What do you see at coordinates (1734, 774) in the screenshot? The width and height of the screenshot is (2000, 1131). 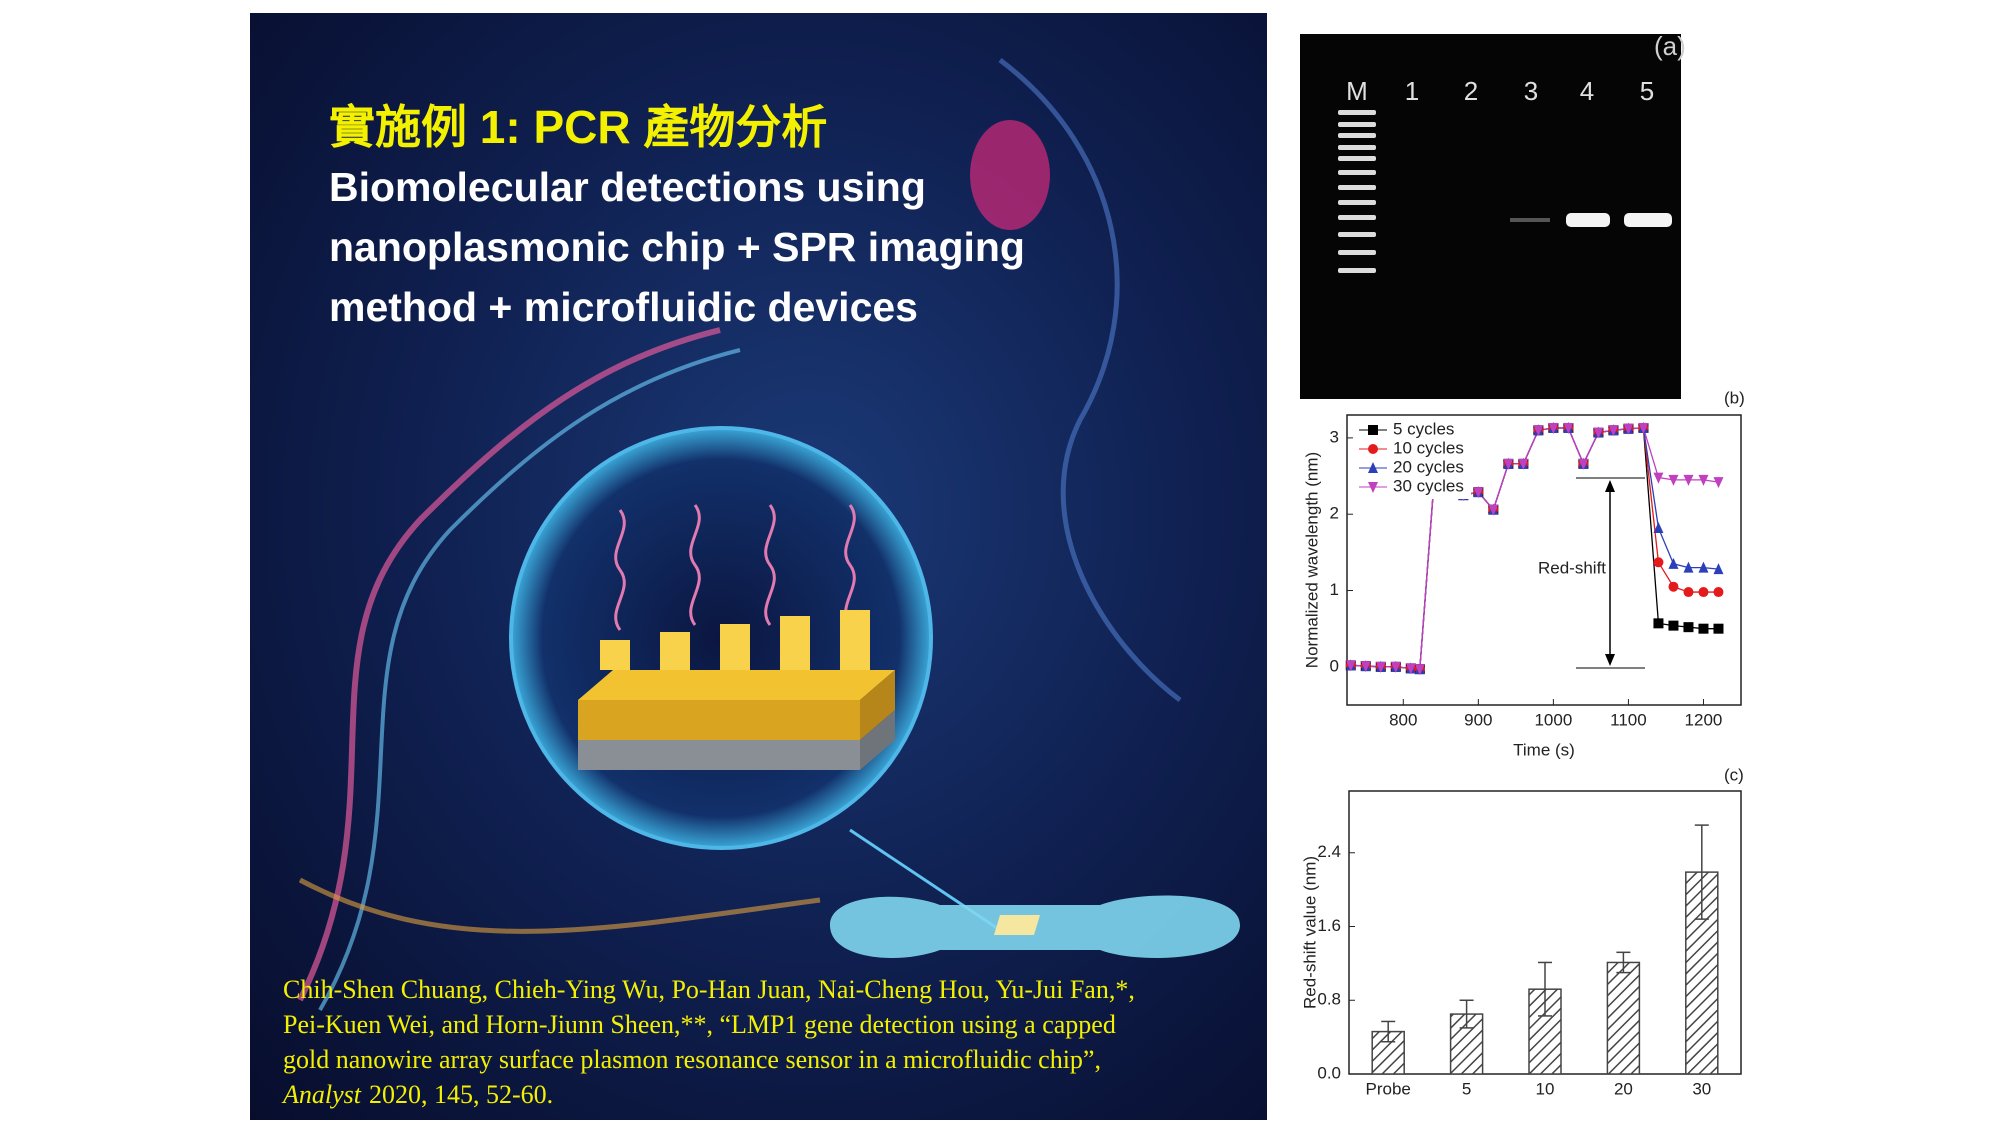 I see `panel-label: (c)` at bounding box center [1734, 774].